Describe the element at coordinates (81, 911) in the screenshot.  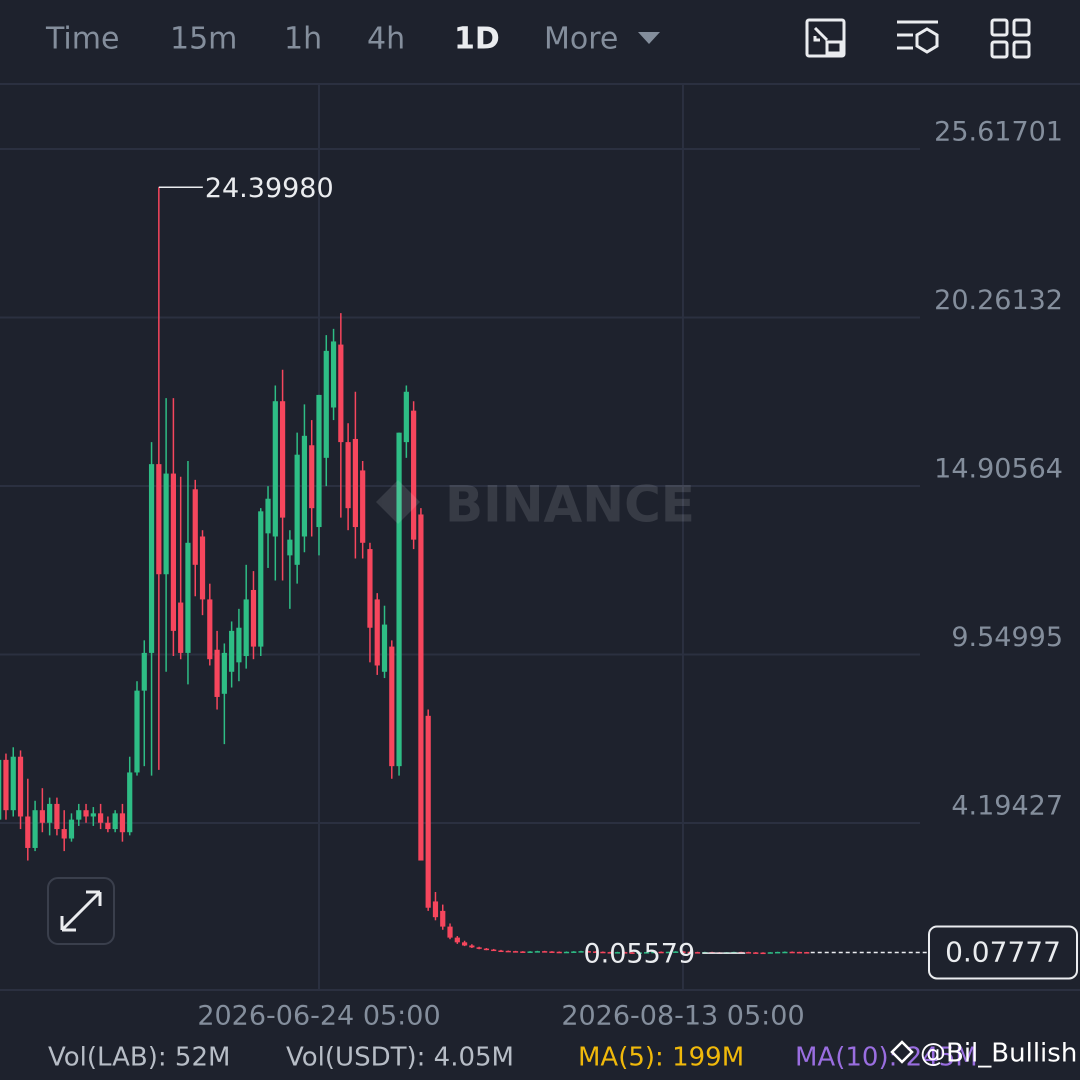
I see `expand-icon` at that location.